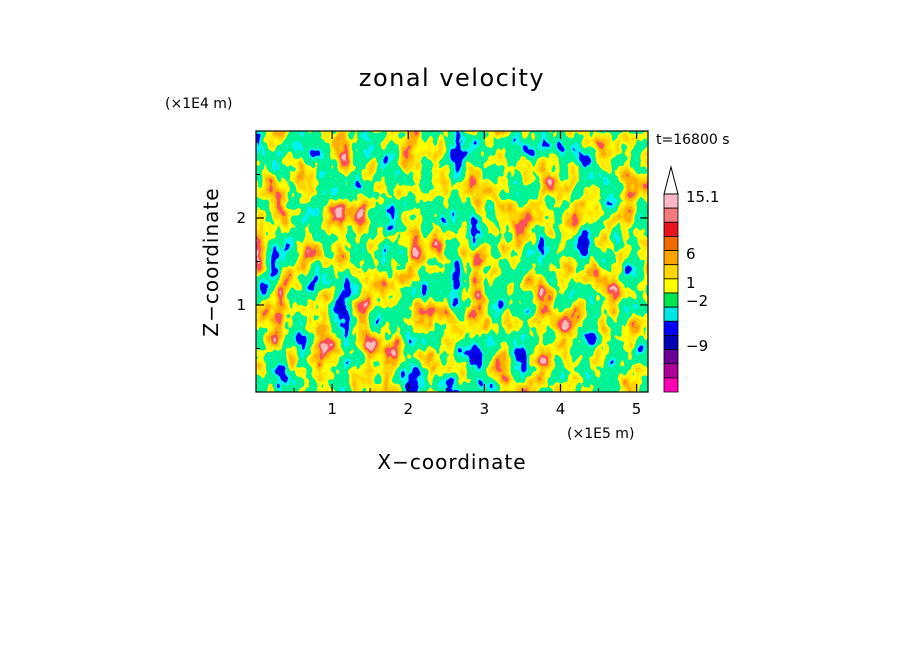  What do you see at coordinates (691, 254) in the screenshot?
I see `colorbar-label: 6` at bounding box center [691, 254].